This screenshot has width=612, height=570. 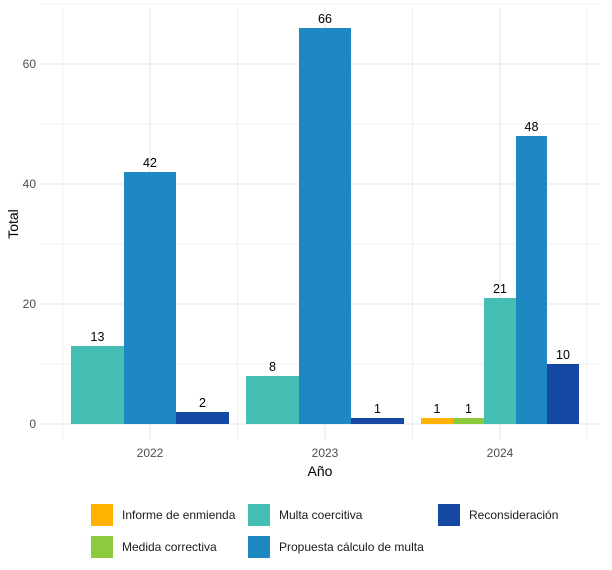 I want to click on legend-item: Medida correctiva, so click(x=154, y=547).